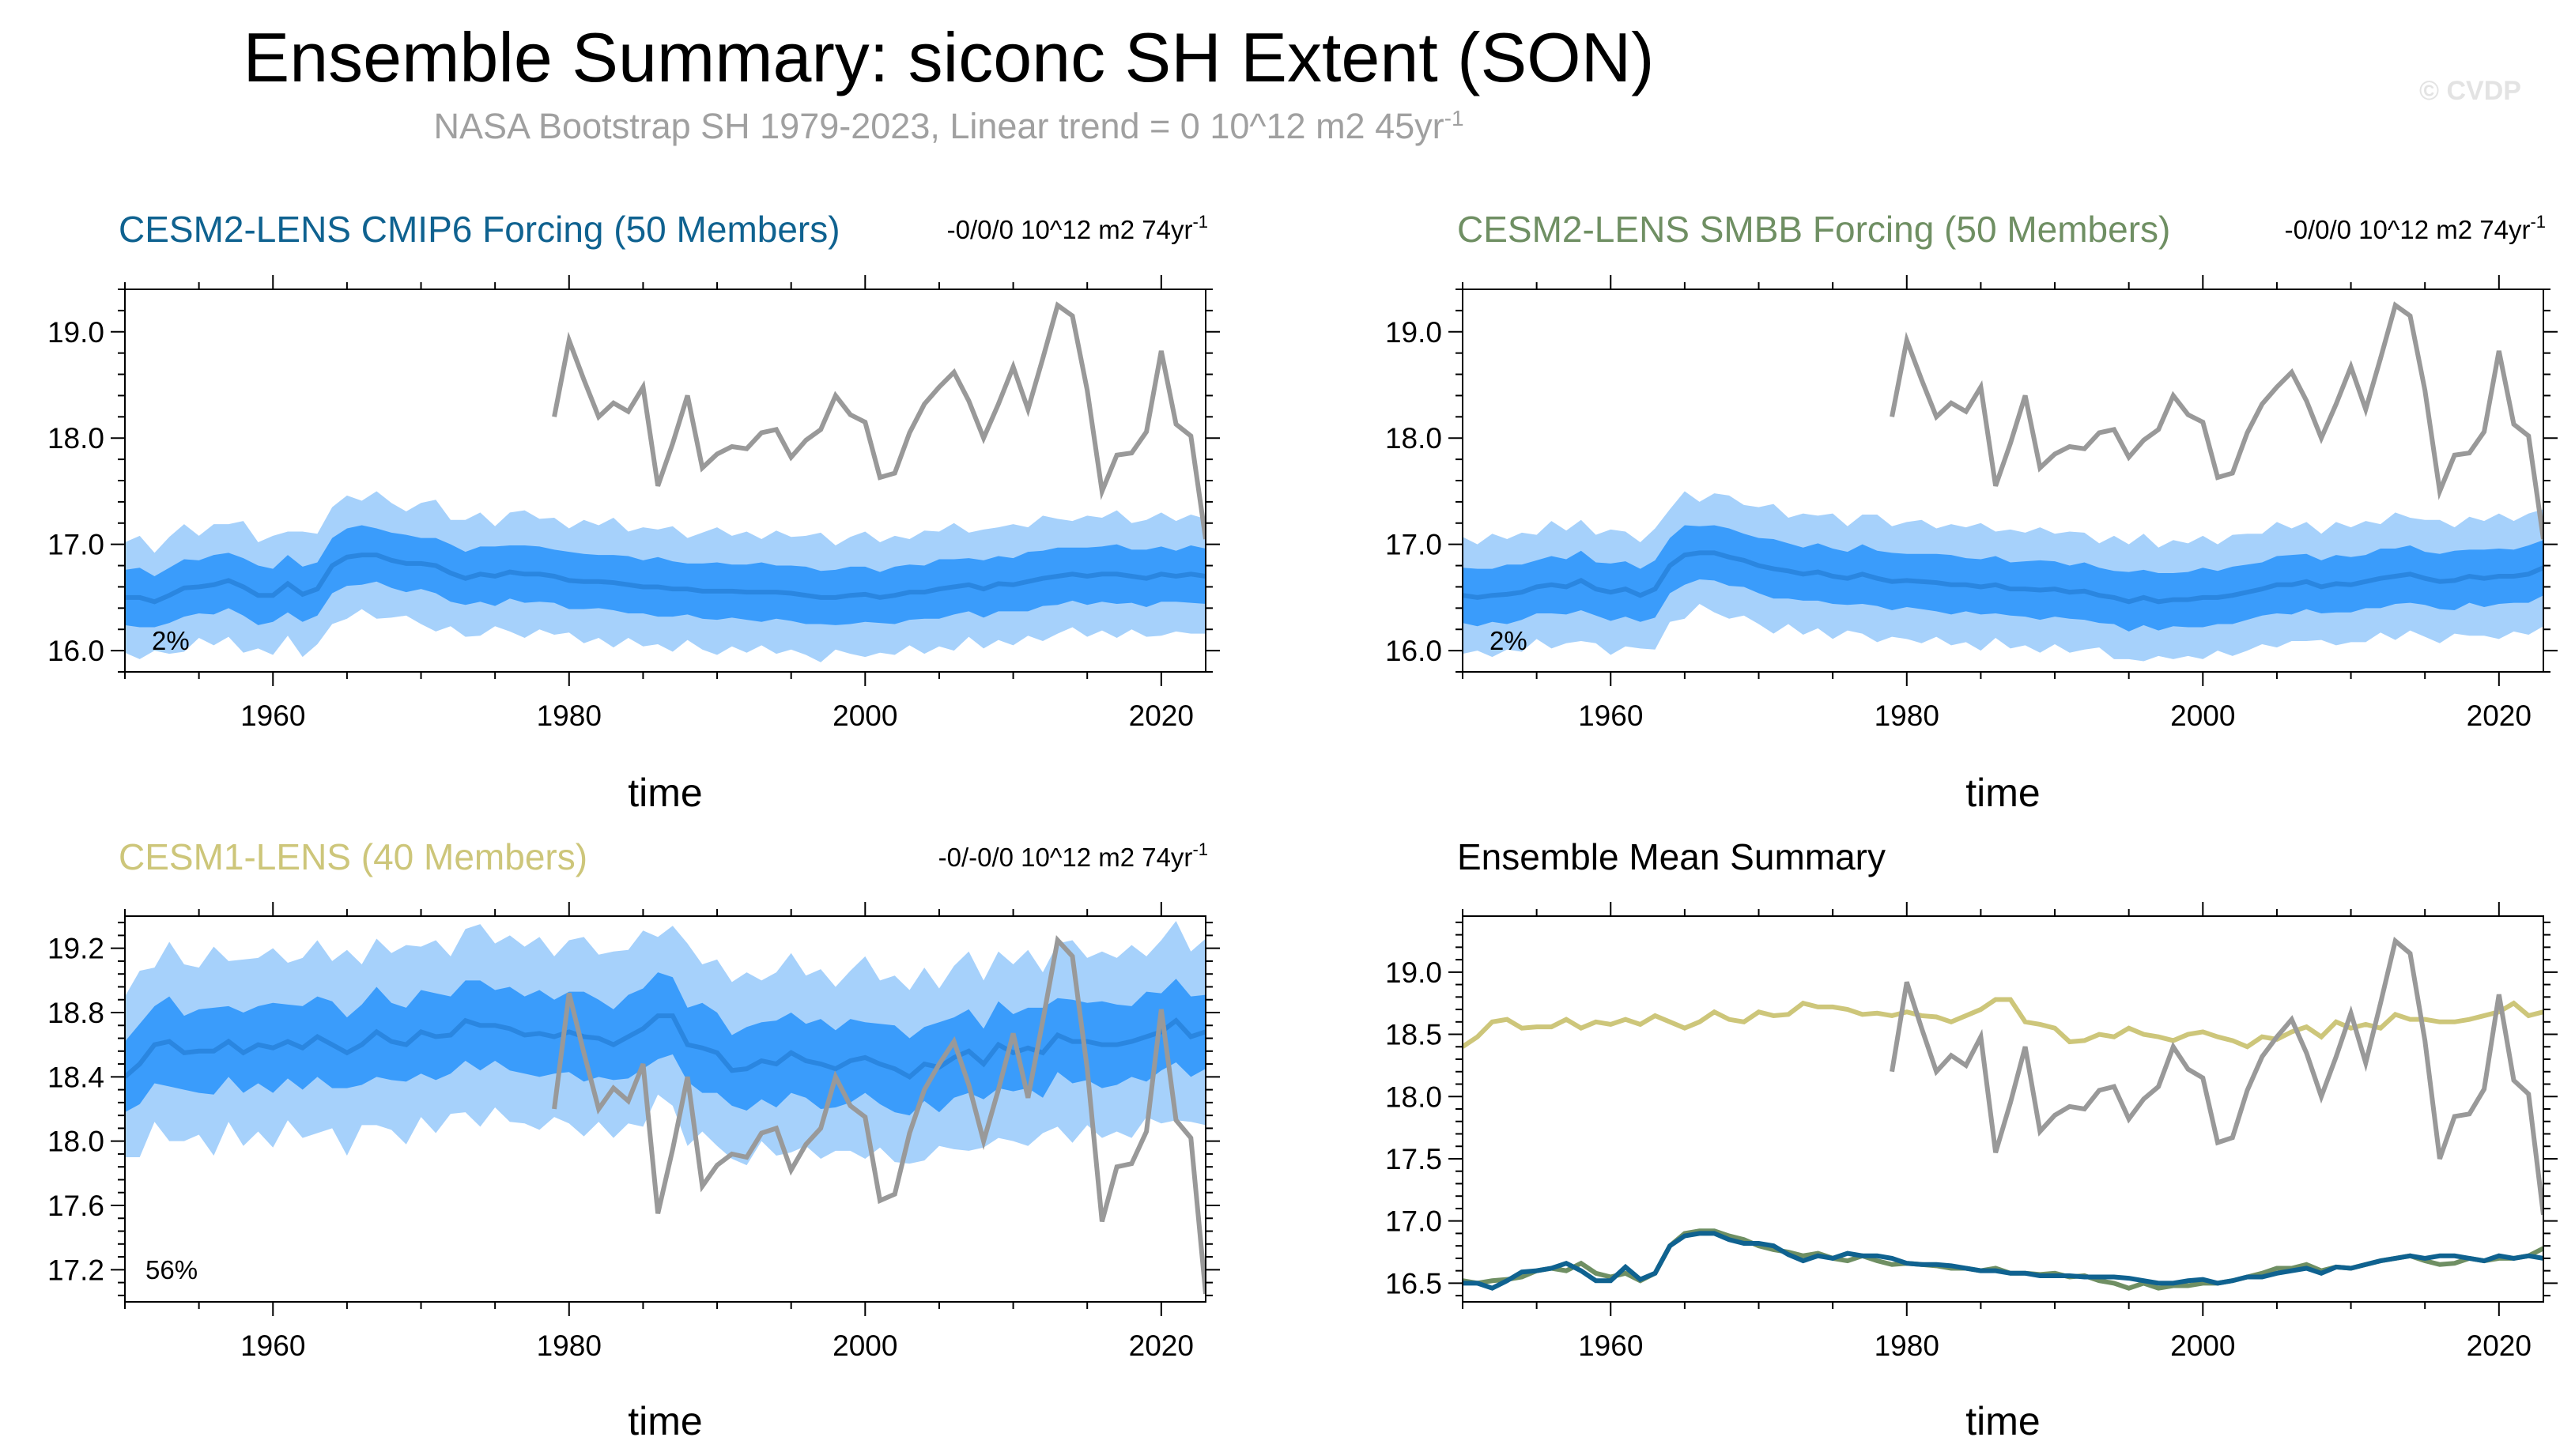  What do you see at coordinates (75, 1013) in the screenshot?
I see `y-tick-label: 18.8` at bounding box center [75, 1013].